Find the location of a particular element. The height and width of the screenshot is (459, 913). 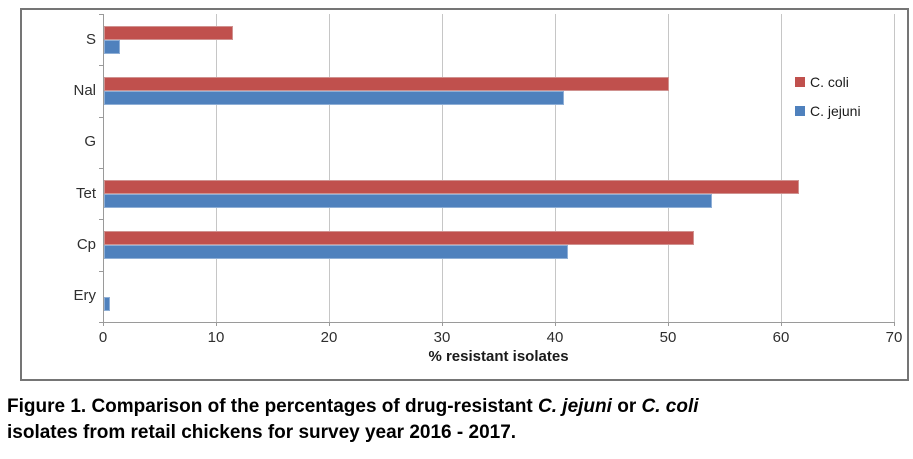

bar-c-coli-s is located at coordinates (168, 33).